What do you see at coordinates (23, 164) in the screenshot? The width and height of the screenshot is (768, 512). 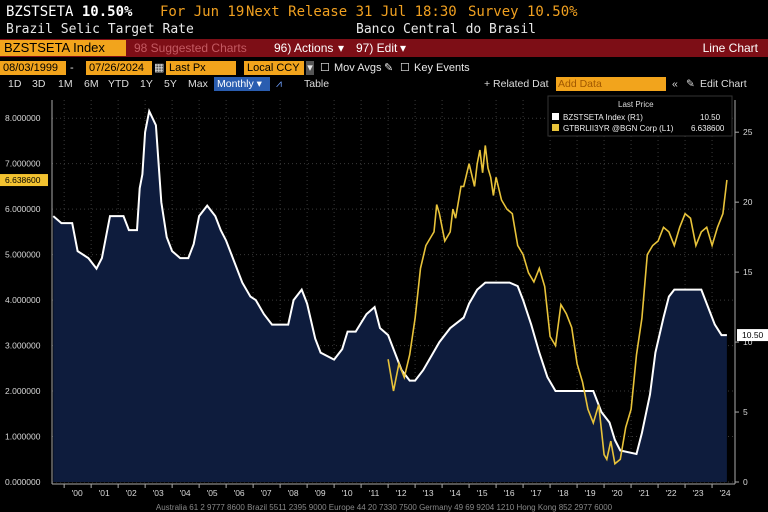 I see `left-axis-tick-label: 7.000000` at bounding box center [23, 164].